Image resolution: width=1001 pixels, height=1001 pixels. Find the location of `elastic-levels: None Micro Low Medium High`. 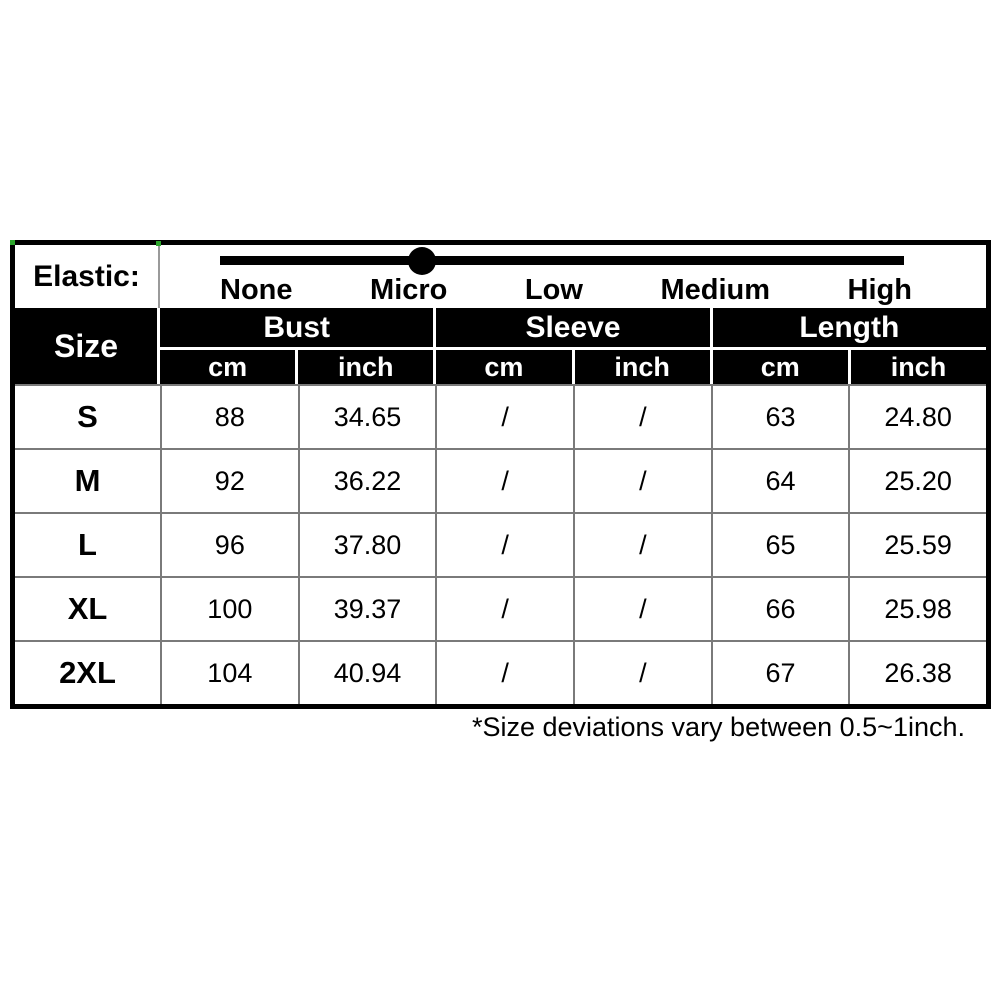

elastic-levels: None Micro Low Medium High is located at coordinates (566, 290).